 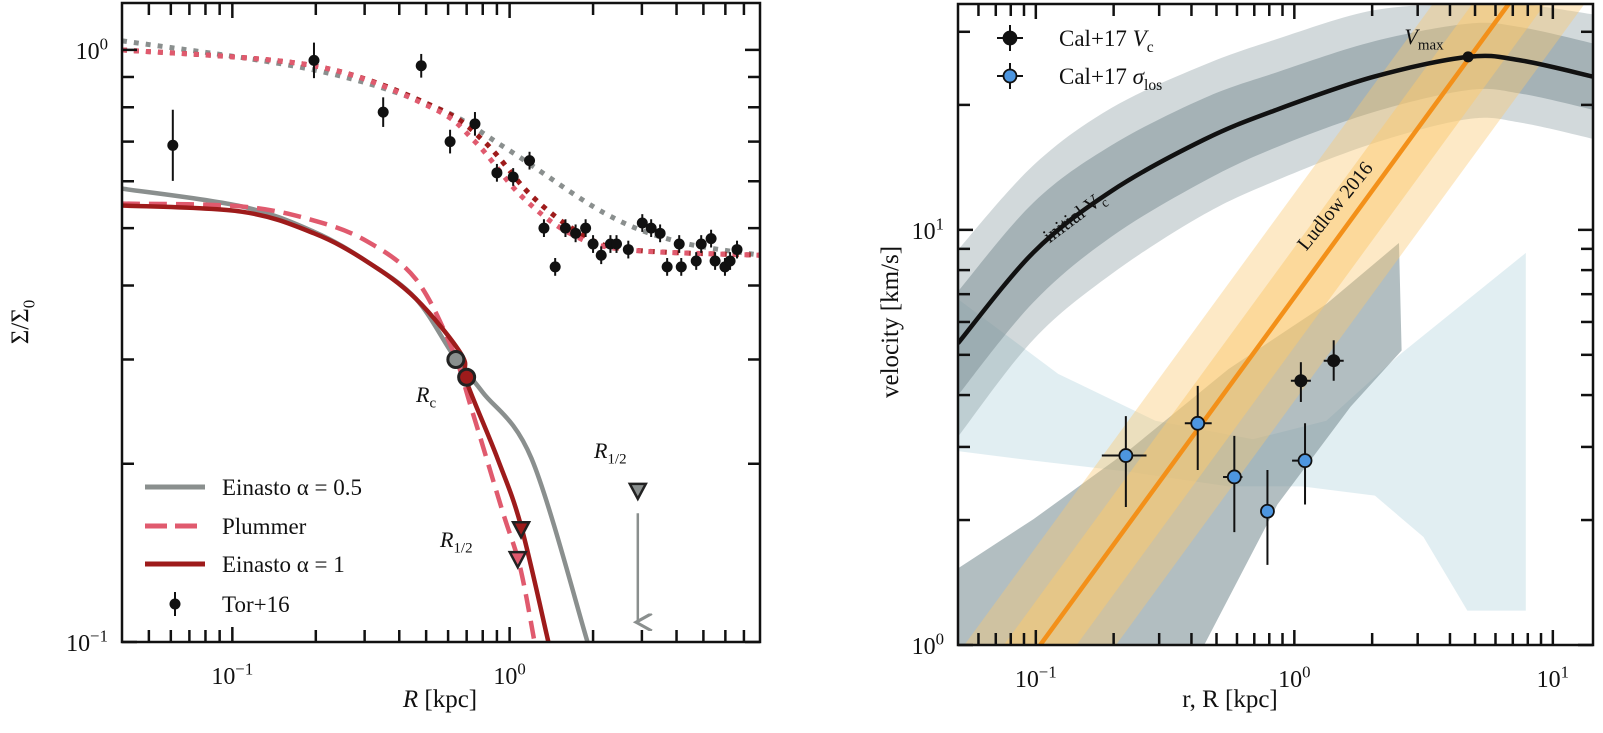 I want to click on annotation-rc-symbol: R, so click(x=422, y=394).